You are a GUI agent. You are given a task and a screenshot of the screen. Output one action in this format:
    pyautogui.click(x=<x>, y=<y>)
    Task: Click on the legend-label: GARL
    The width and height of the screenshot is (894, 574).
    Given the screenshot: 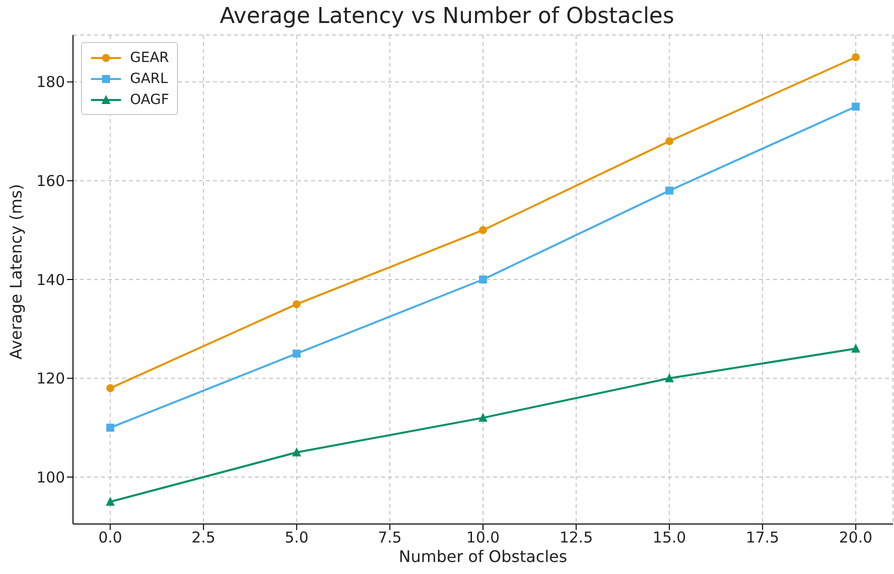 What is the action you would take?
    pyautogui.click(x=149, y=78)
    